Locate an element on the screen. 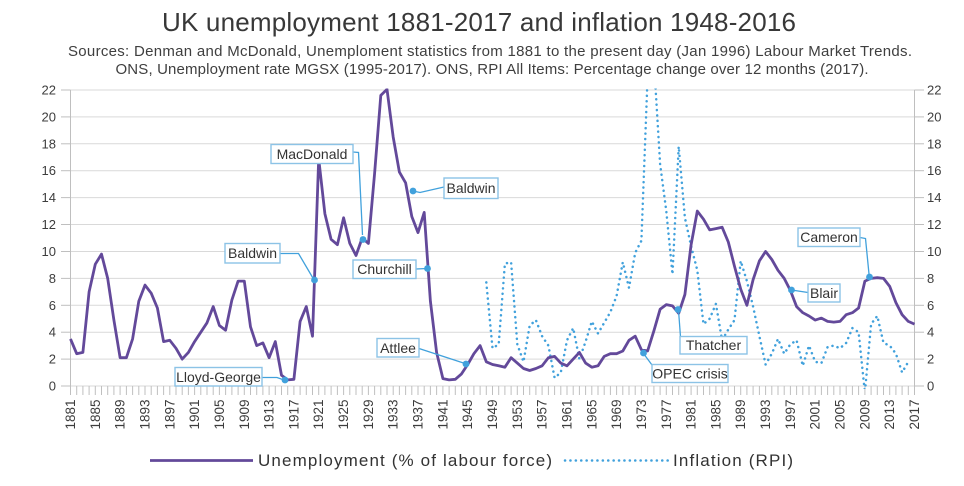 This screenshot has height=486, width=964. svg-text: Lloyd-George is located at coordinates (218, 377).